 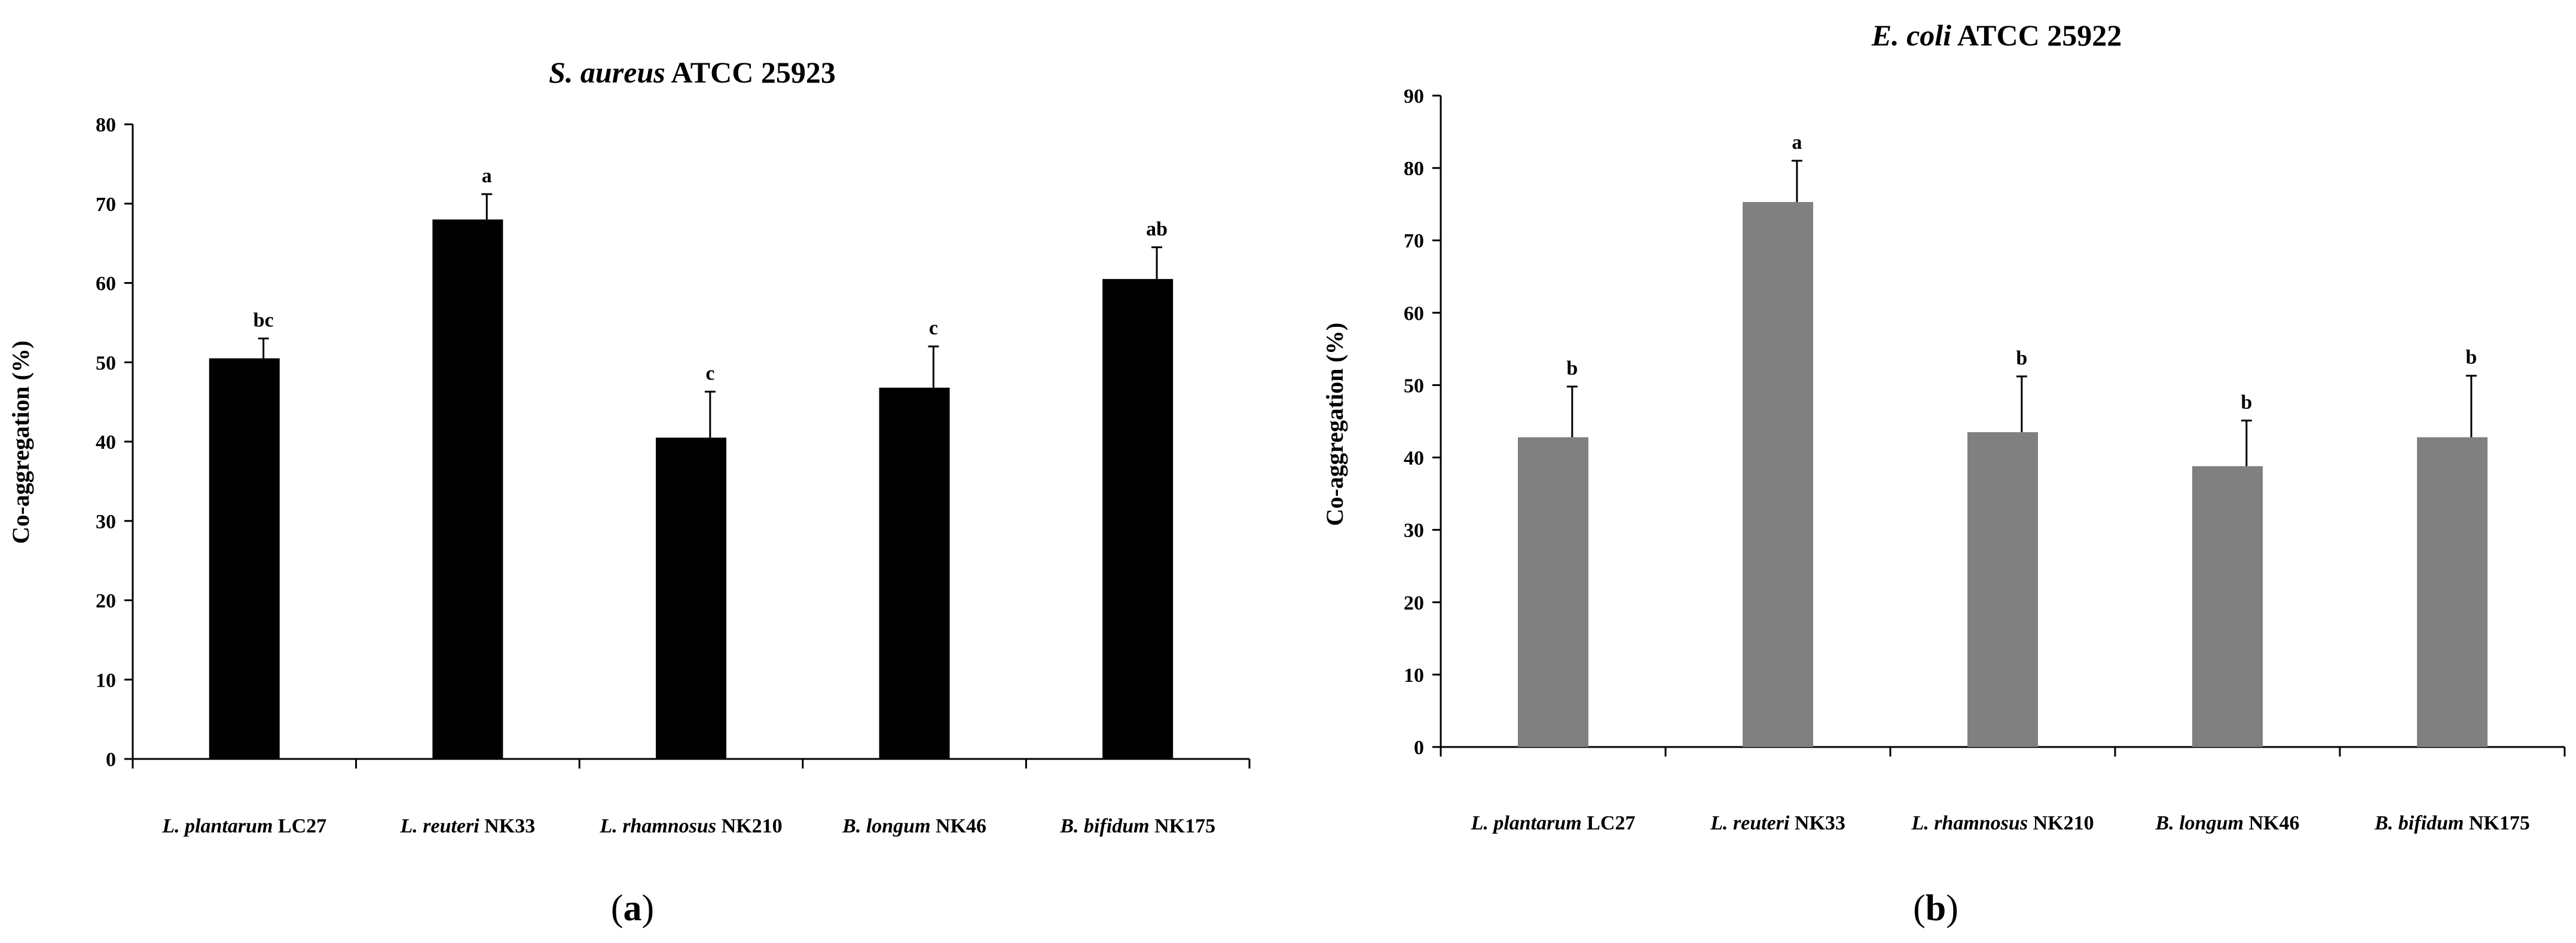 What do you see at coordinates (263, 320) in the screenshot?
I see `significance-letter: bc` at bounding box center [263, 320].